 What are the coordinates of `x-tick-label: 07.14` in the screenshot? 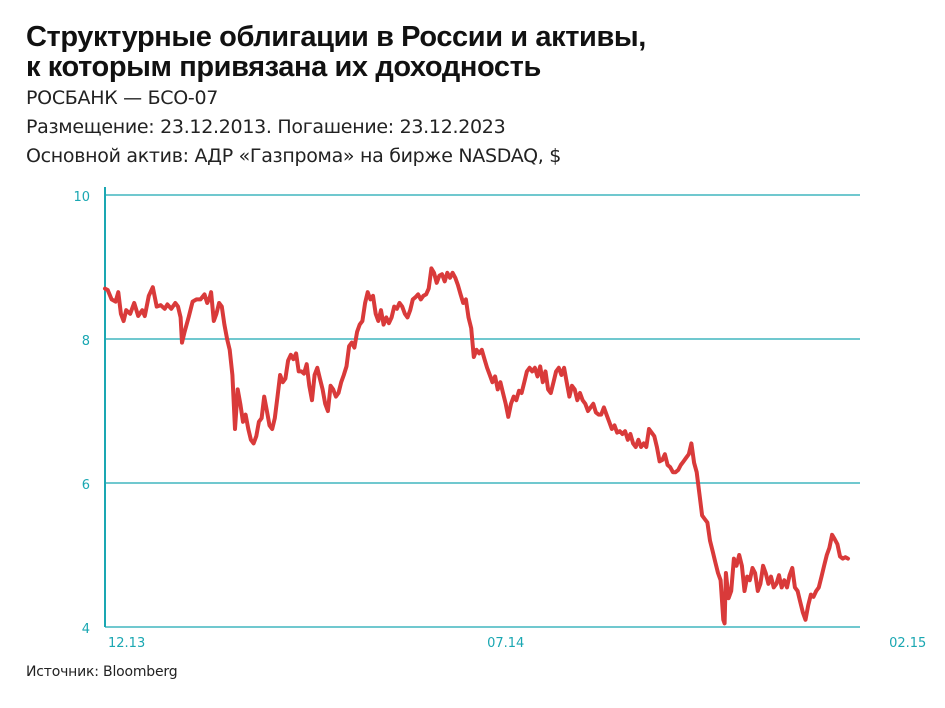 It's located at (505, 643).